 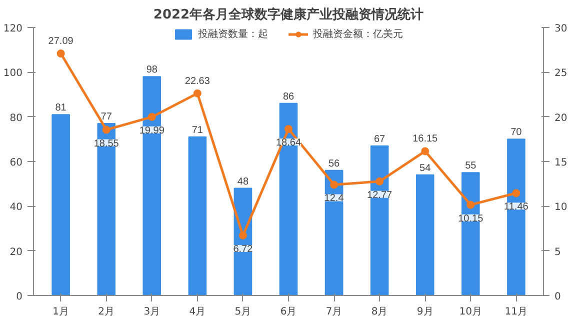 What do you see at coordinates (152, 70) in the screenshot?
I see `data-label: 98` at bounding box center [152, 70].